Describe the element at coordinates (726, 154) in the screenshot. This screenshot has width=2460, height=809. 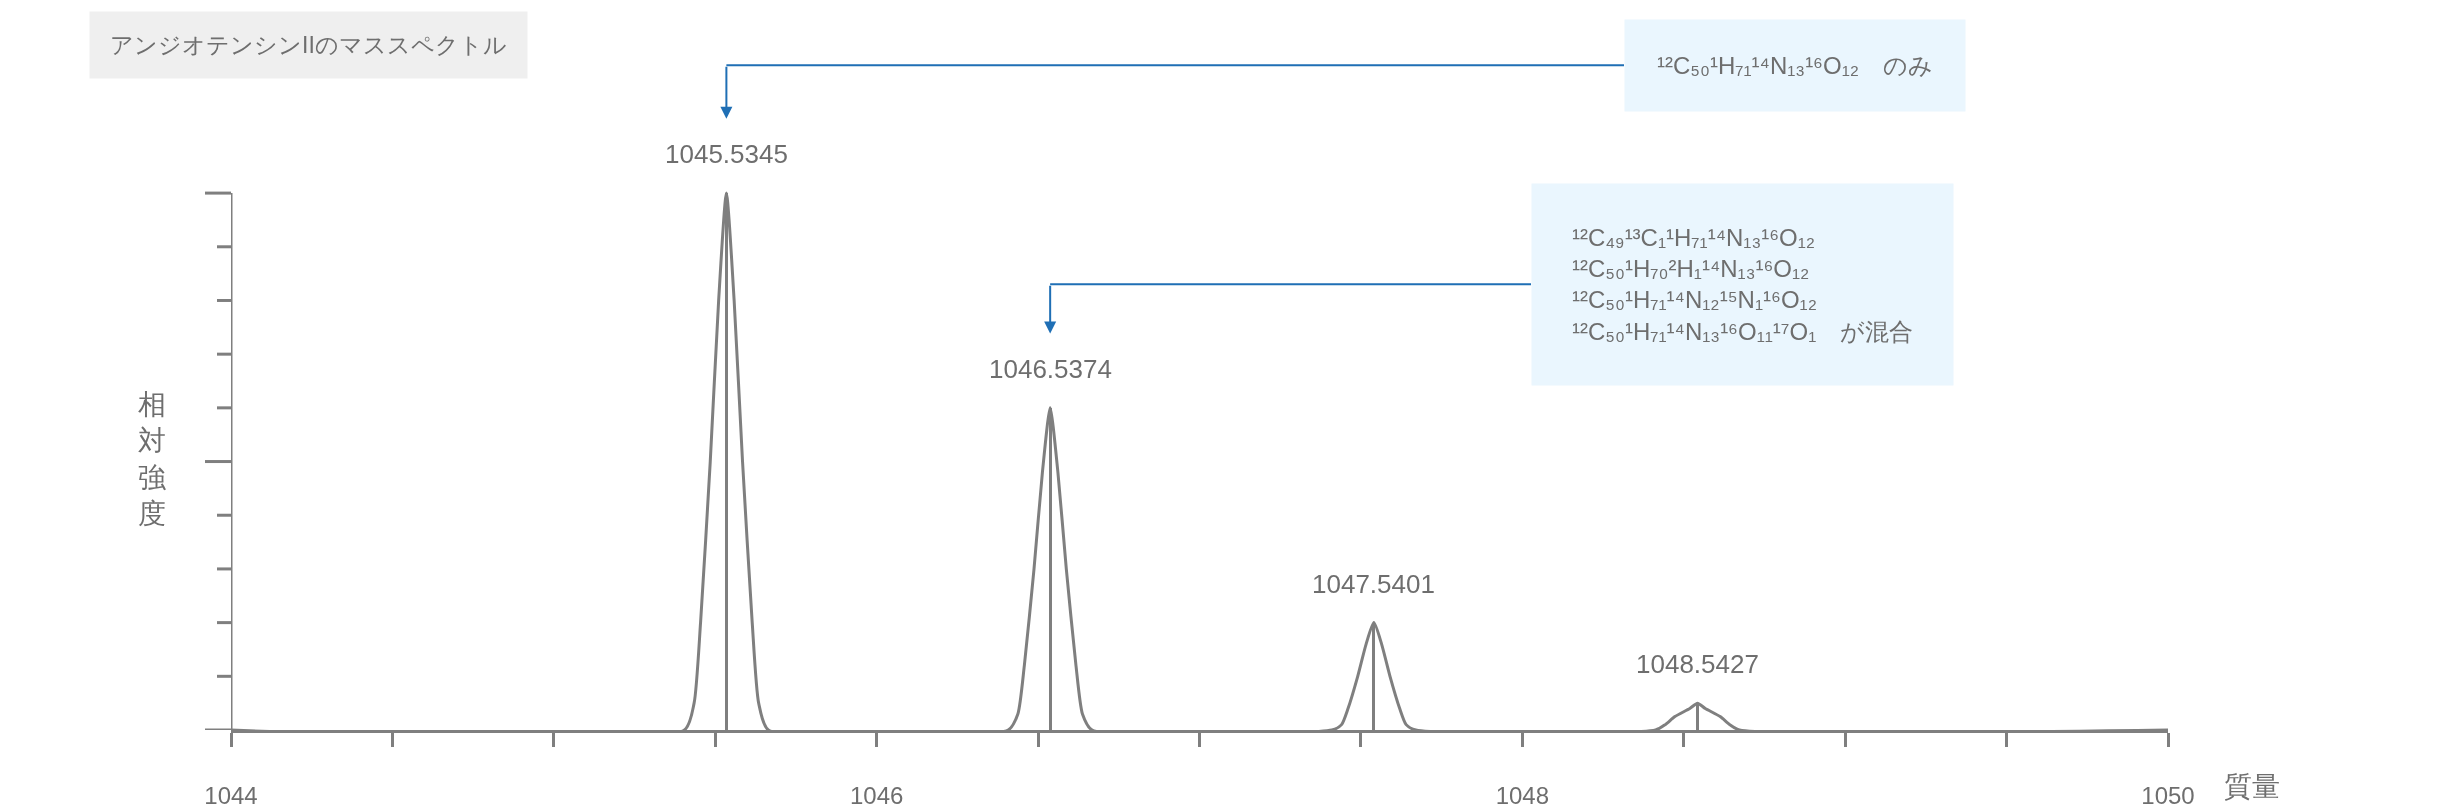
I see `annotation: 1045.5345` at that location.